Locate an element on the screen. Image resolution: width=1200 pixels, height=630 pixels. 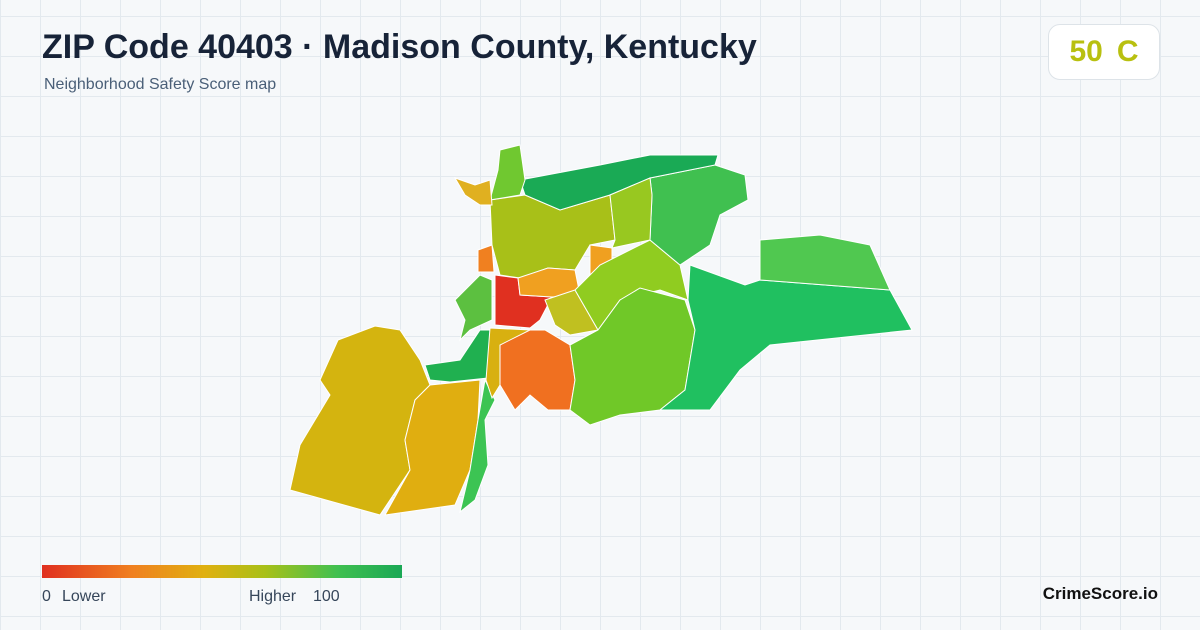
legend-min-label: Lower is located at coordinates (84, 596).